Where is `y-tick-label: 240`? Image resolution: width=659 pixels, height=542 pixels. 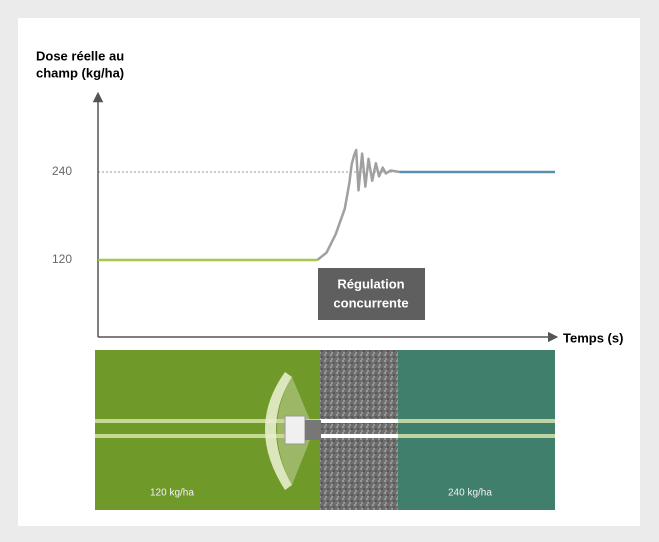
y-tick-label: 240 is located at coordinates (62, 171).